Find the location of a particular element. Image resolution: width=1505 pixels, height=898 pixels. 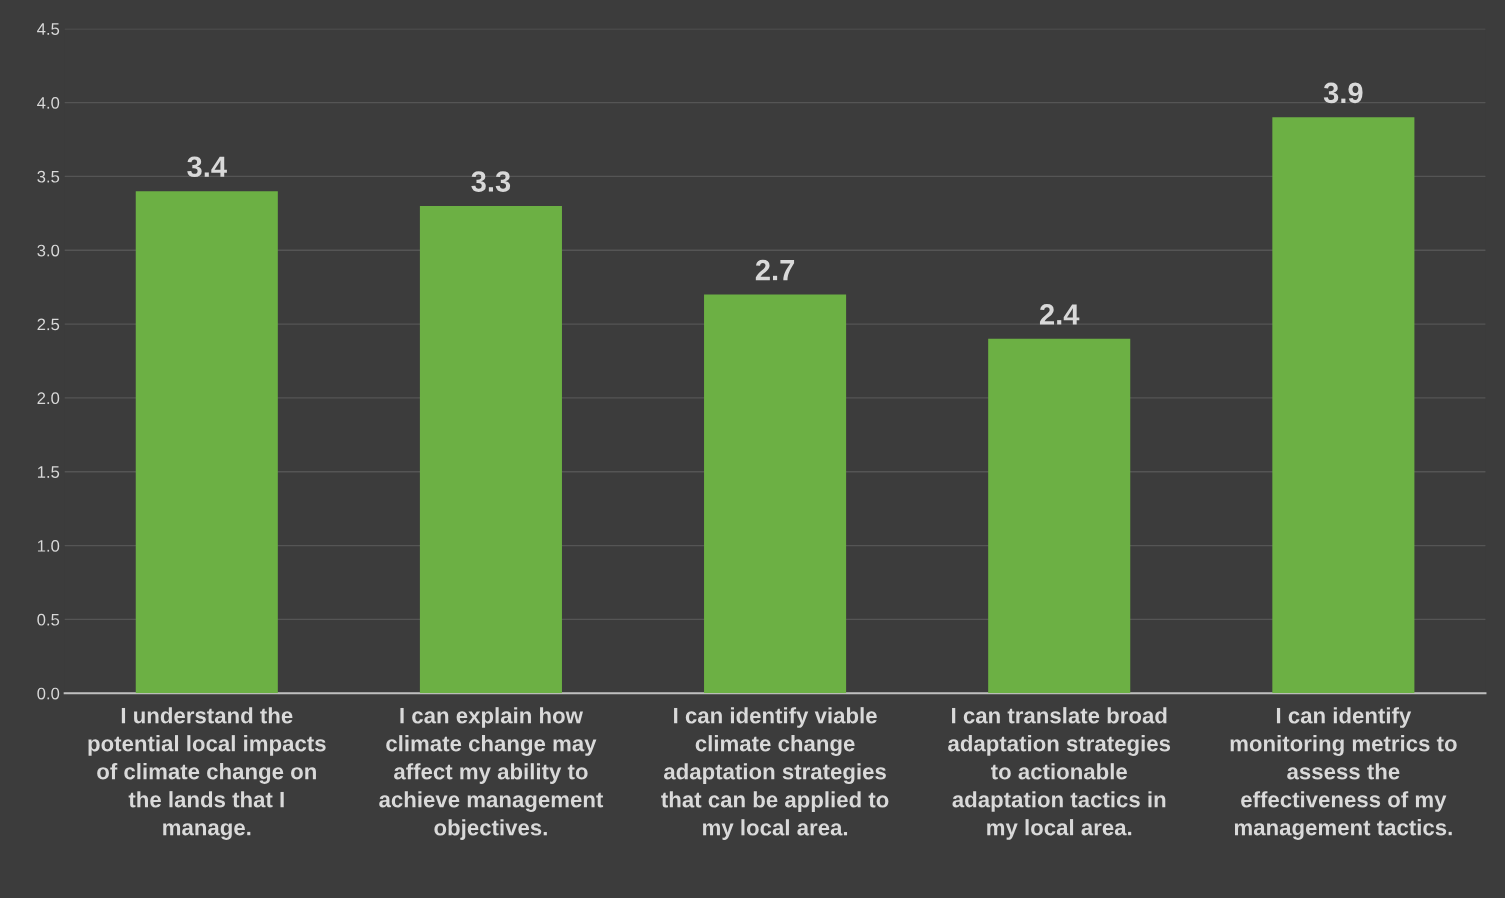

data-label: 2.4 is located at coordinates (1059, 314).